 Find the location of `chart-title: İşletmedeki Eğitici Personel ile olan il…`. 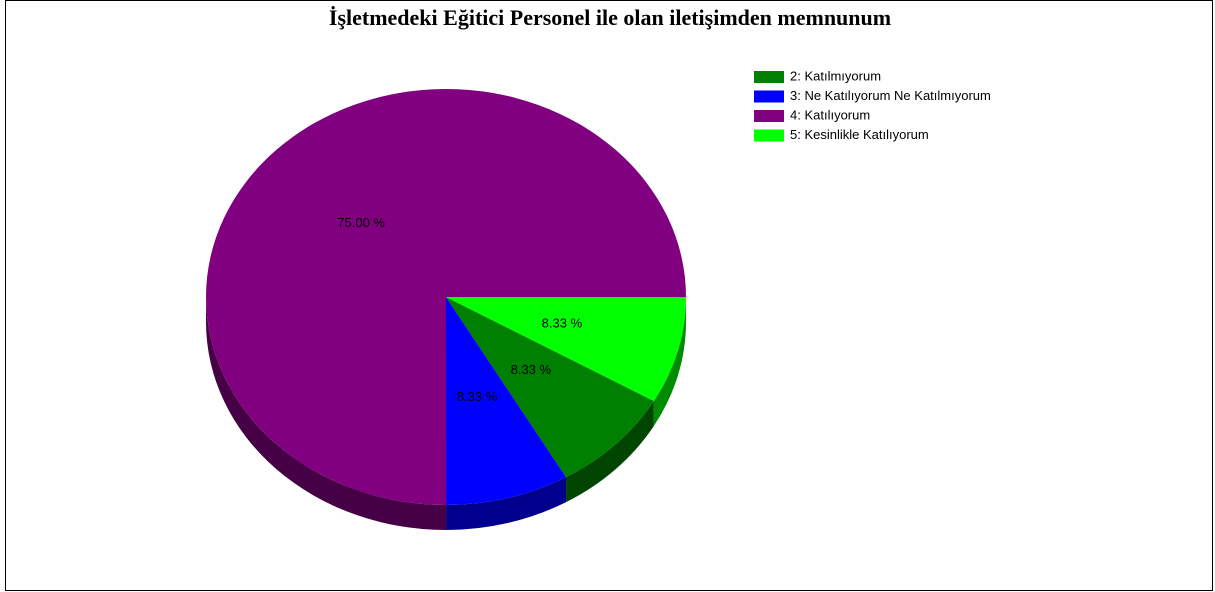

chart-title: İşletmedeki Eğitici Personel ile olan il… is located at coordinates (610, 17).